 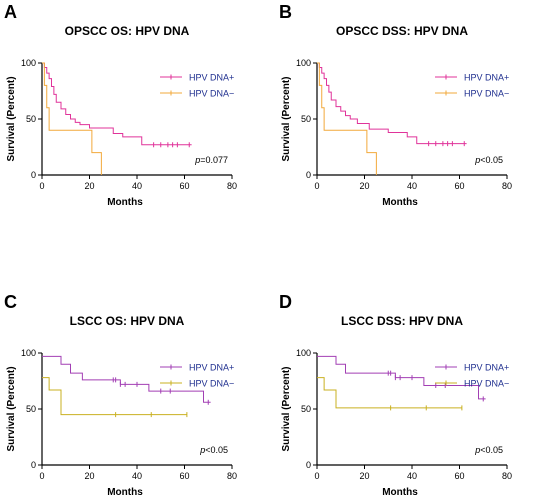 What do you see at coordinates (402, 31) in the screenshot?
I see `chart-title: OPSCC DSS: HPV DNA` at bounding box center [402, 31].